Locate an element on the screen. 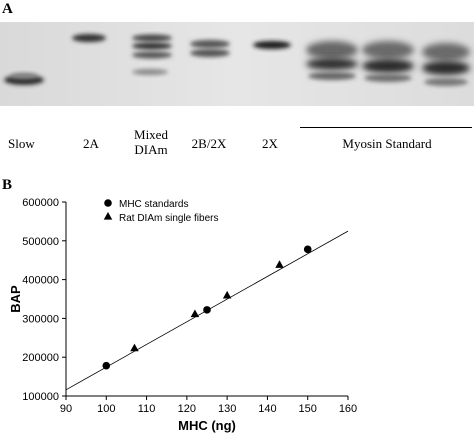 The width and height of the screenshot is (474, 434). y-tick-label: 500000 is located at coordinates (40, 242).